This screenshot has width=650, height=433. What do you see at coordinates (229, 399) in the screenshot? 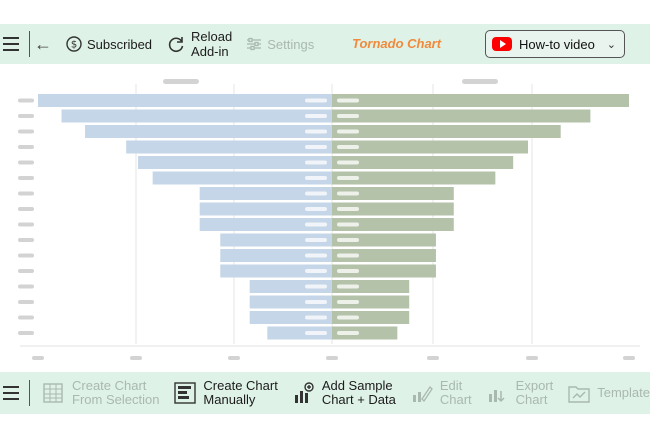
I see `create-manual-line2: Manually` at bounding box center [229, 399].